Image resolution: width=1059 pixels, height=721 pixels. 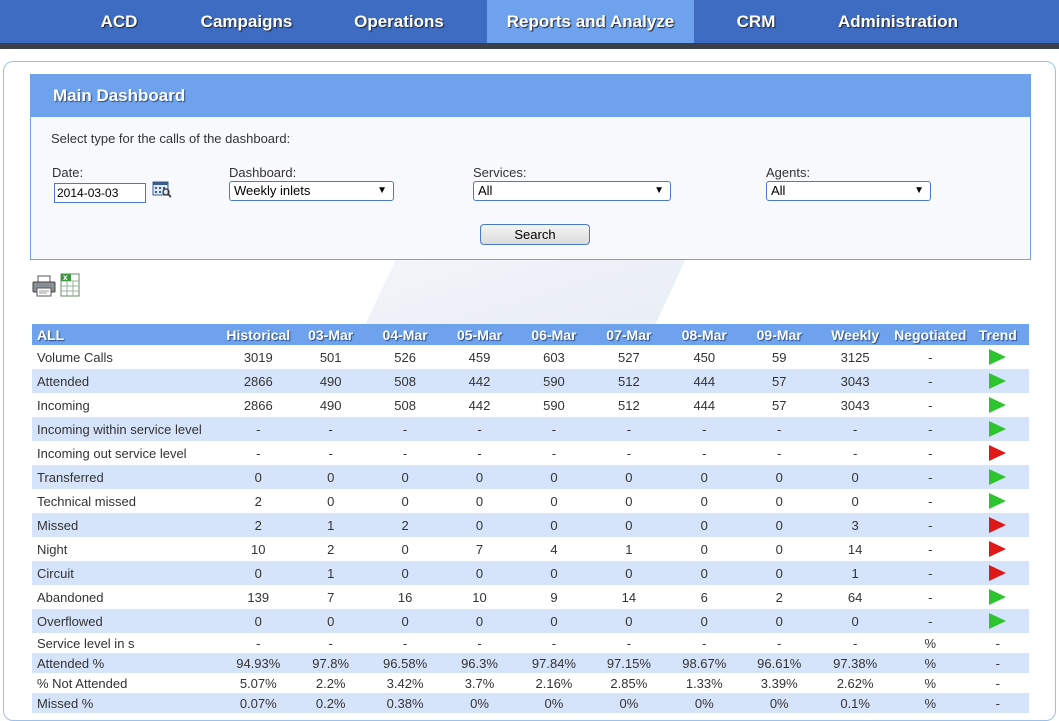 What do you see at coordinates (500, 172) in the screenshot?
I see `services-label: Services:` at bounding box center [500, 172].